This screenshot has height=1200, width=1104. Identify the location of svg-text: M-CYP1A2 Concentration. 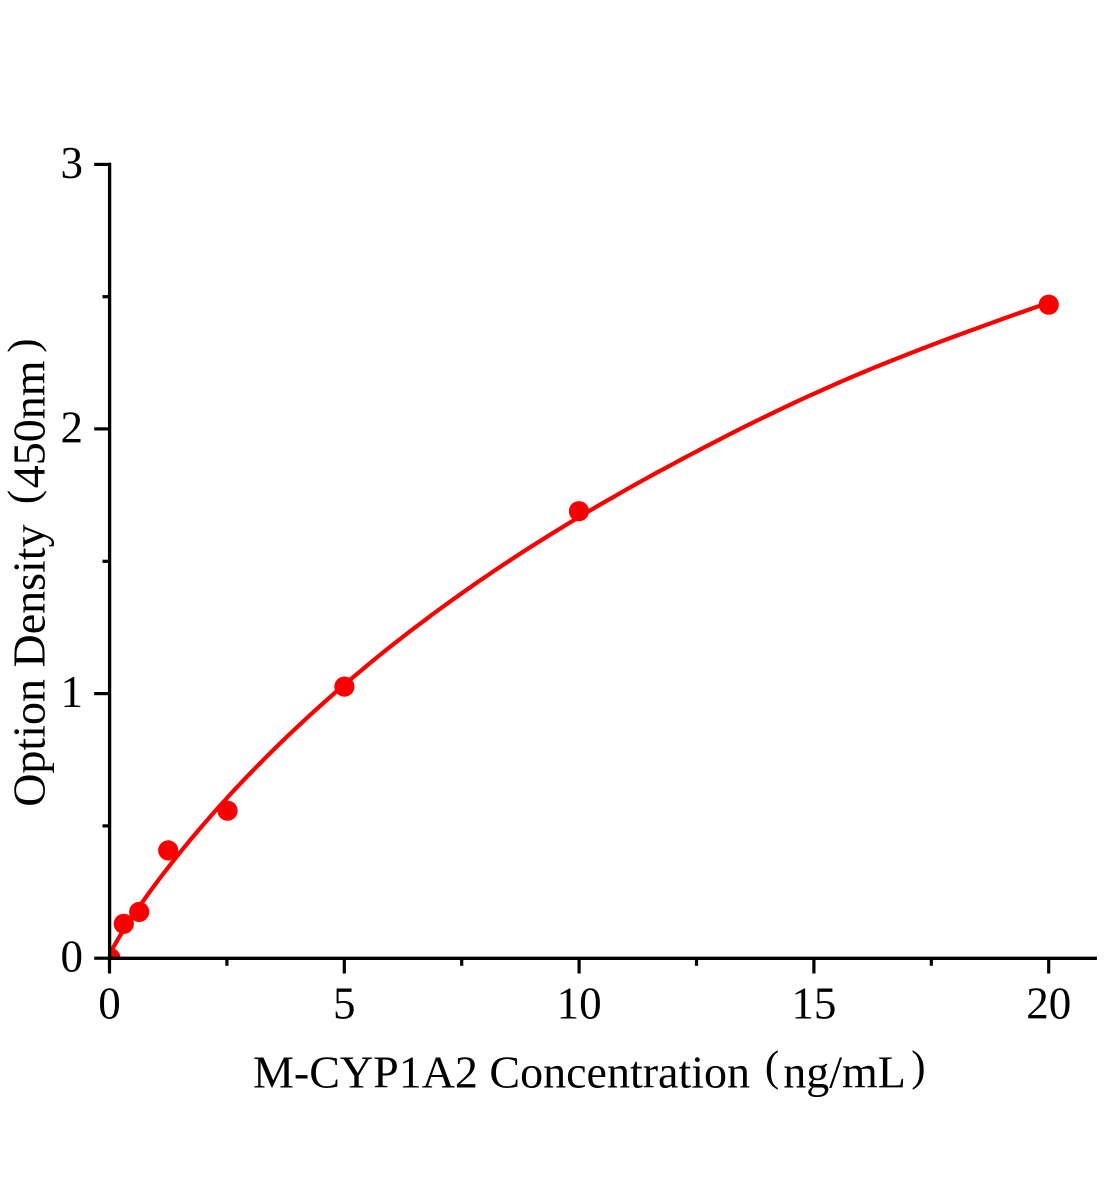
(501, 1072).